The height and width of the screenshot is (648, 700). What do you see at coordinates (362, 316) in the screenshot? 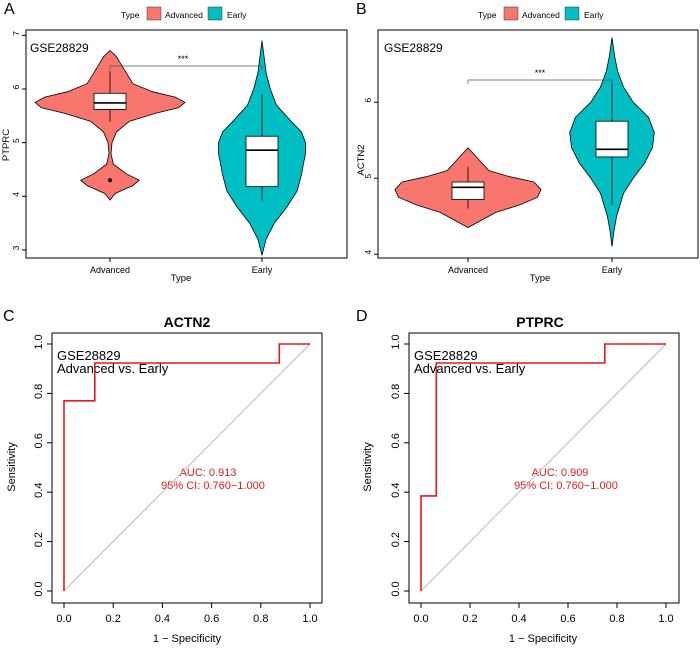
I see `panel-label-d: D` at bounding box center [362, 316].